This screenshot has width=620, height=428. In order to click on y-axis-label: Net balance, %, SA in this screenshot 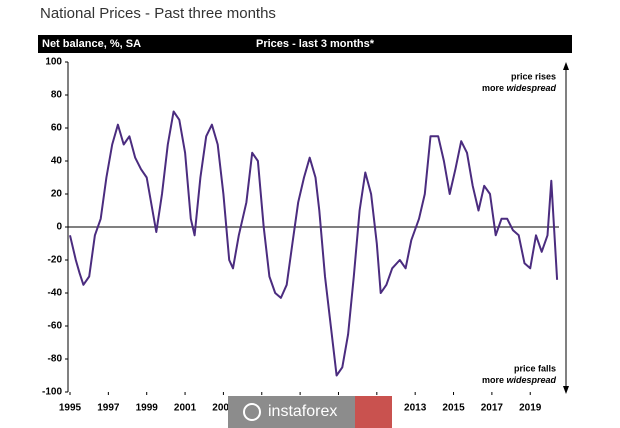, I will do `click(91, 44)`.